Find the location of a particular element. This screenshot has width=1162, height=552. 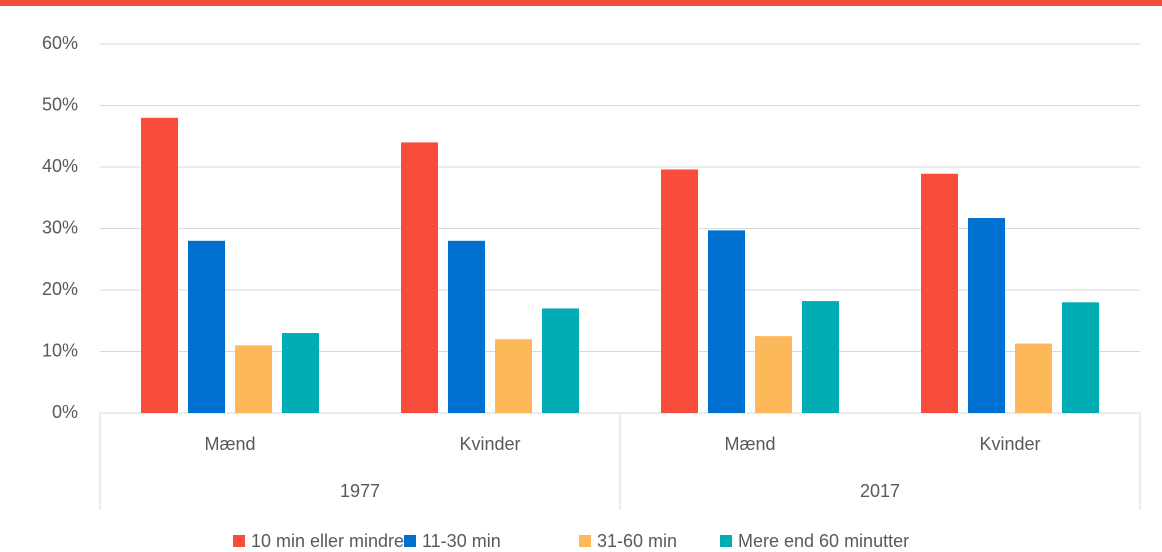

y-tick-label: 50% is located at coordinates (60, 104).